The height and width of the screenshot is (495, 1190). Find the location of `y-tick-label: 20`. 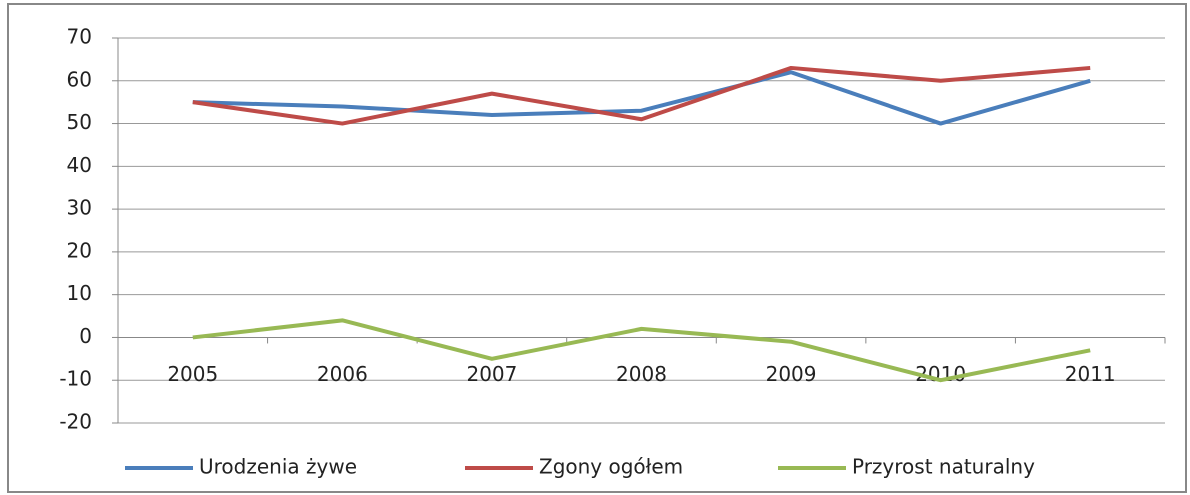

y-tick-label: 20 is located at coordinates (79, 250).